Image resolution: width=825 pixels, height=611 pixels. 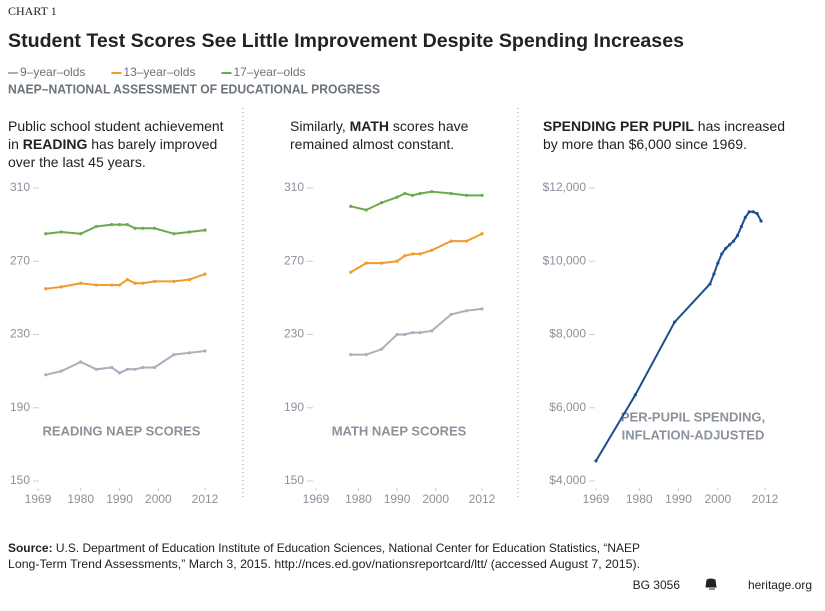 I want to click on description-part: scores have, so click(x=429, y=126).